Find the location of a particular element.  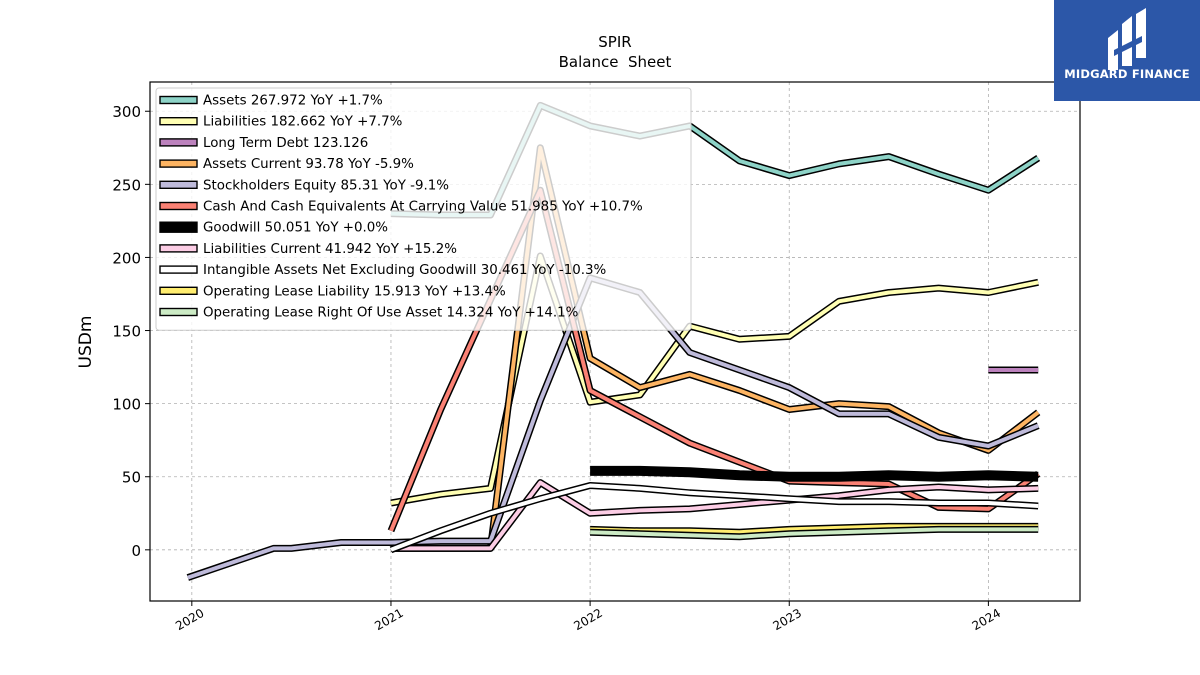

y-tick-label: 300 is located at coordinates (126, 112).